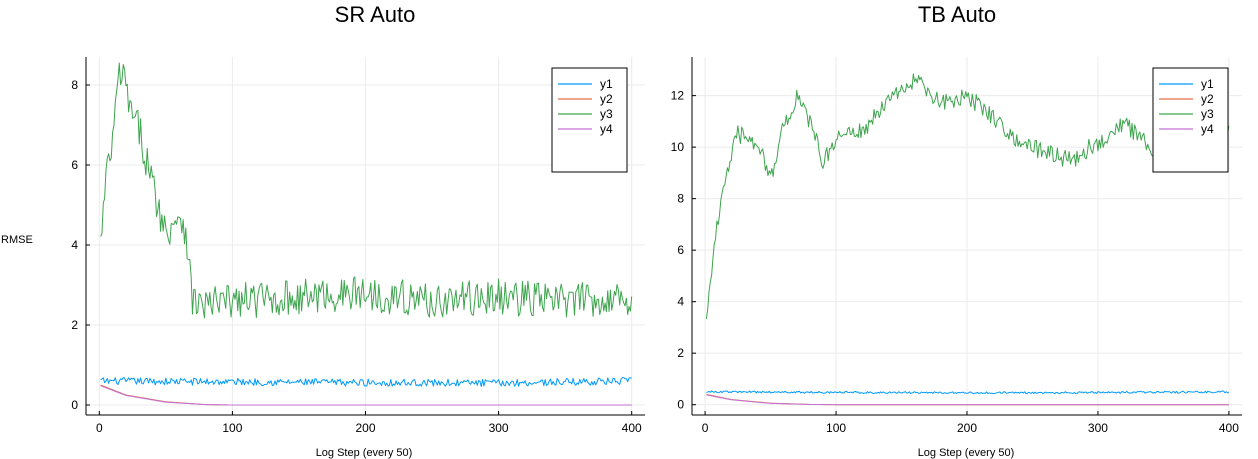 The width and height of the screenshot is (1258, 459). I want to click on y-tick-label: 10, so click(678, 147).